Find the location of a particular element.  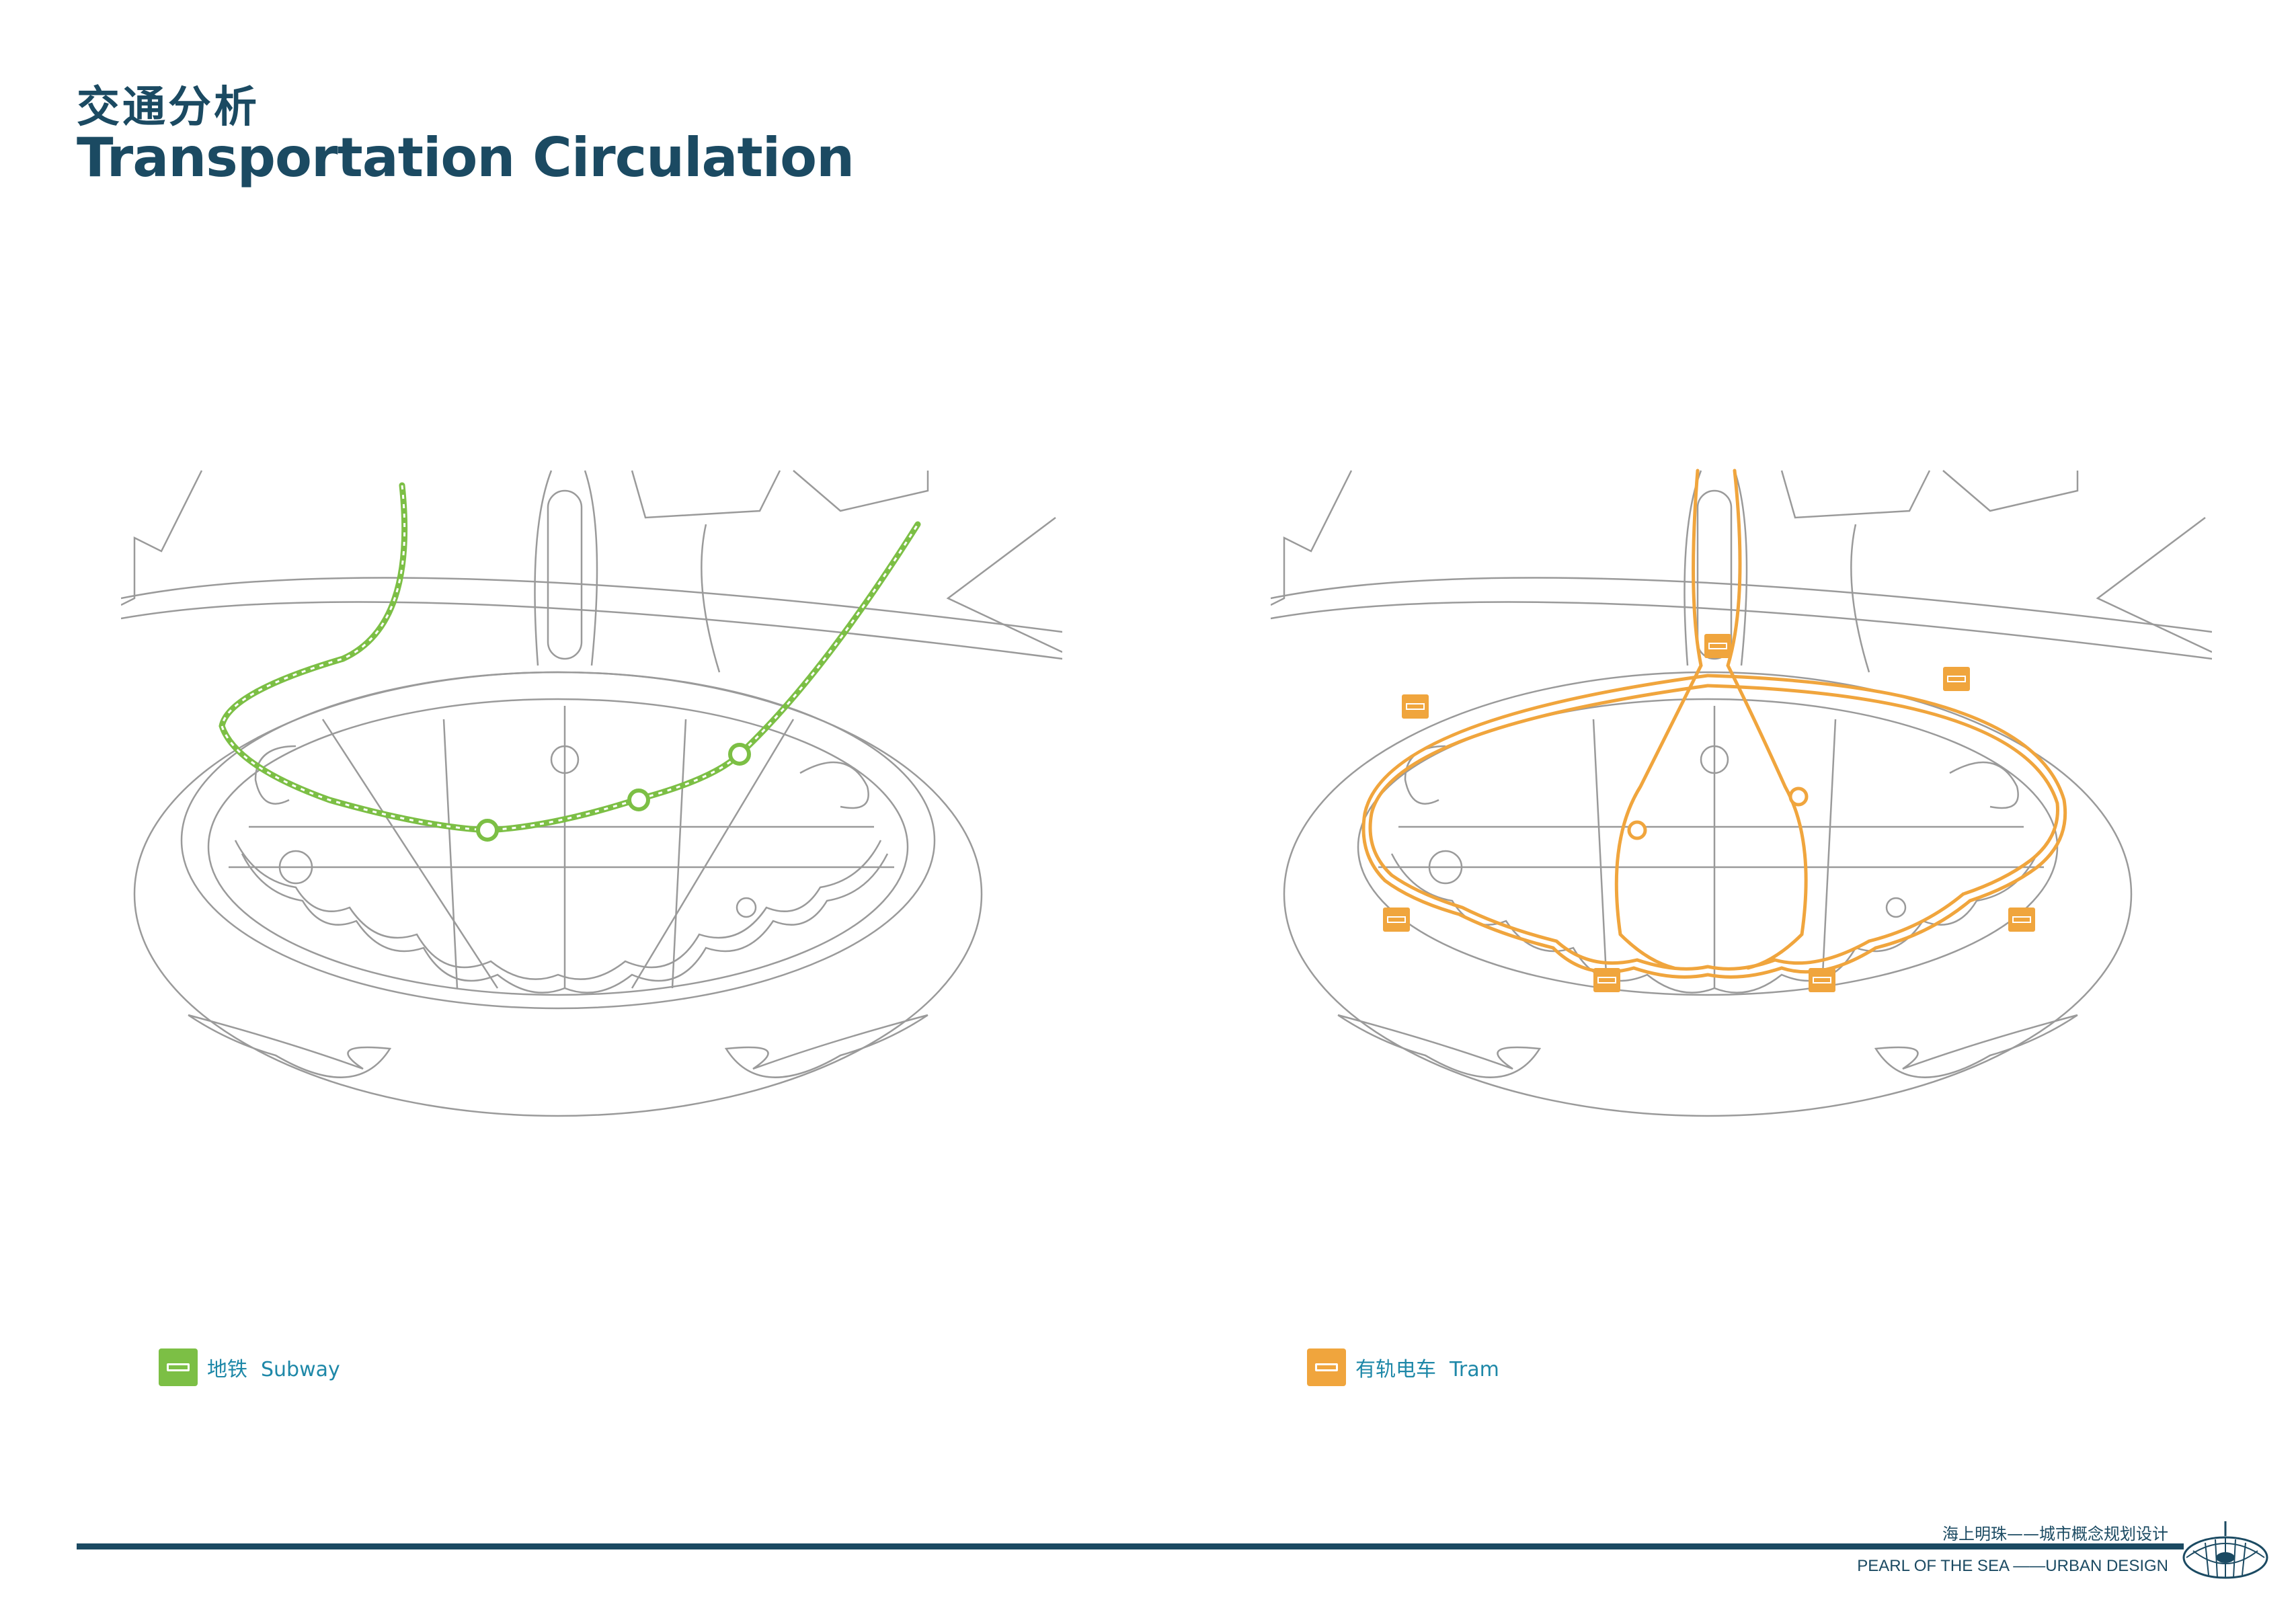

tram-stops is located at coordinates (1709, 813).